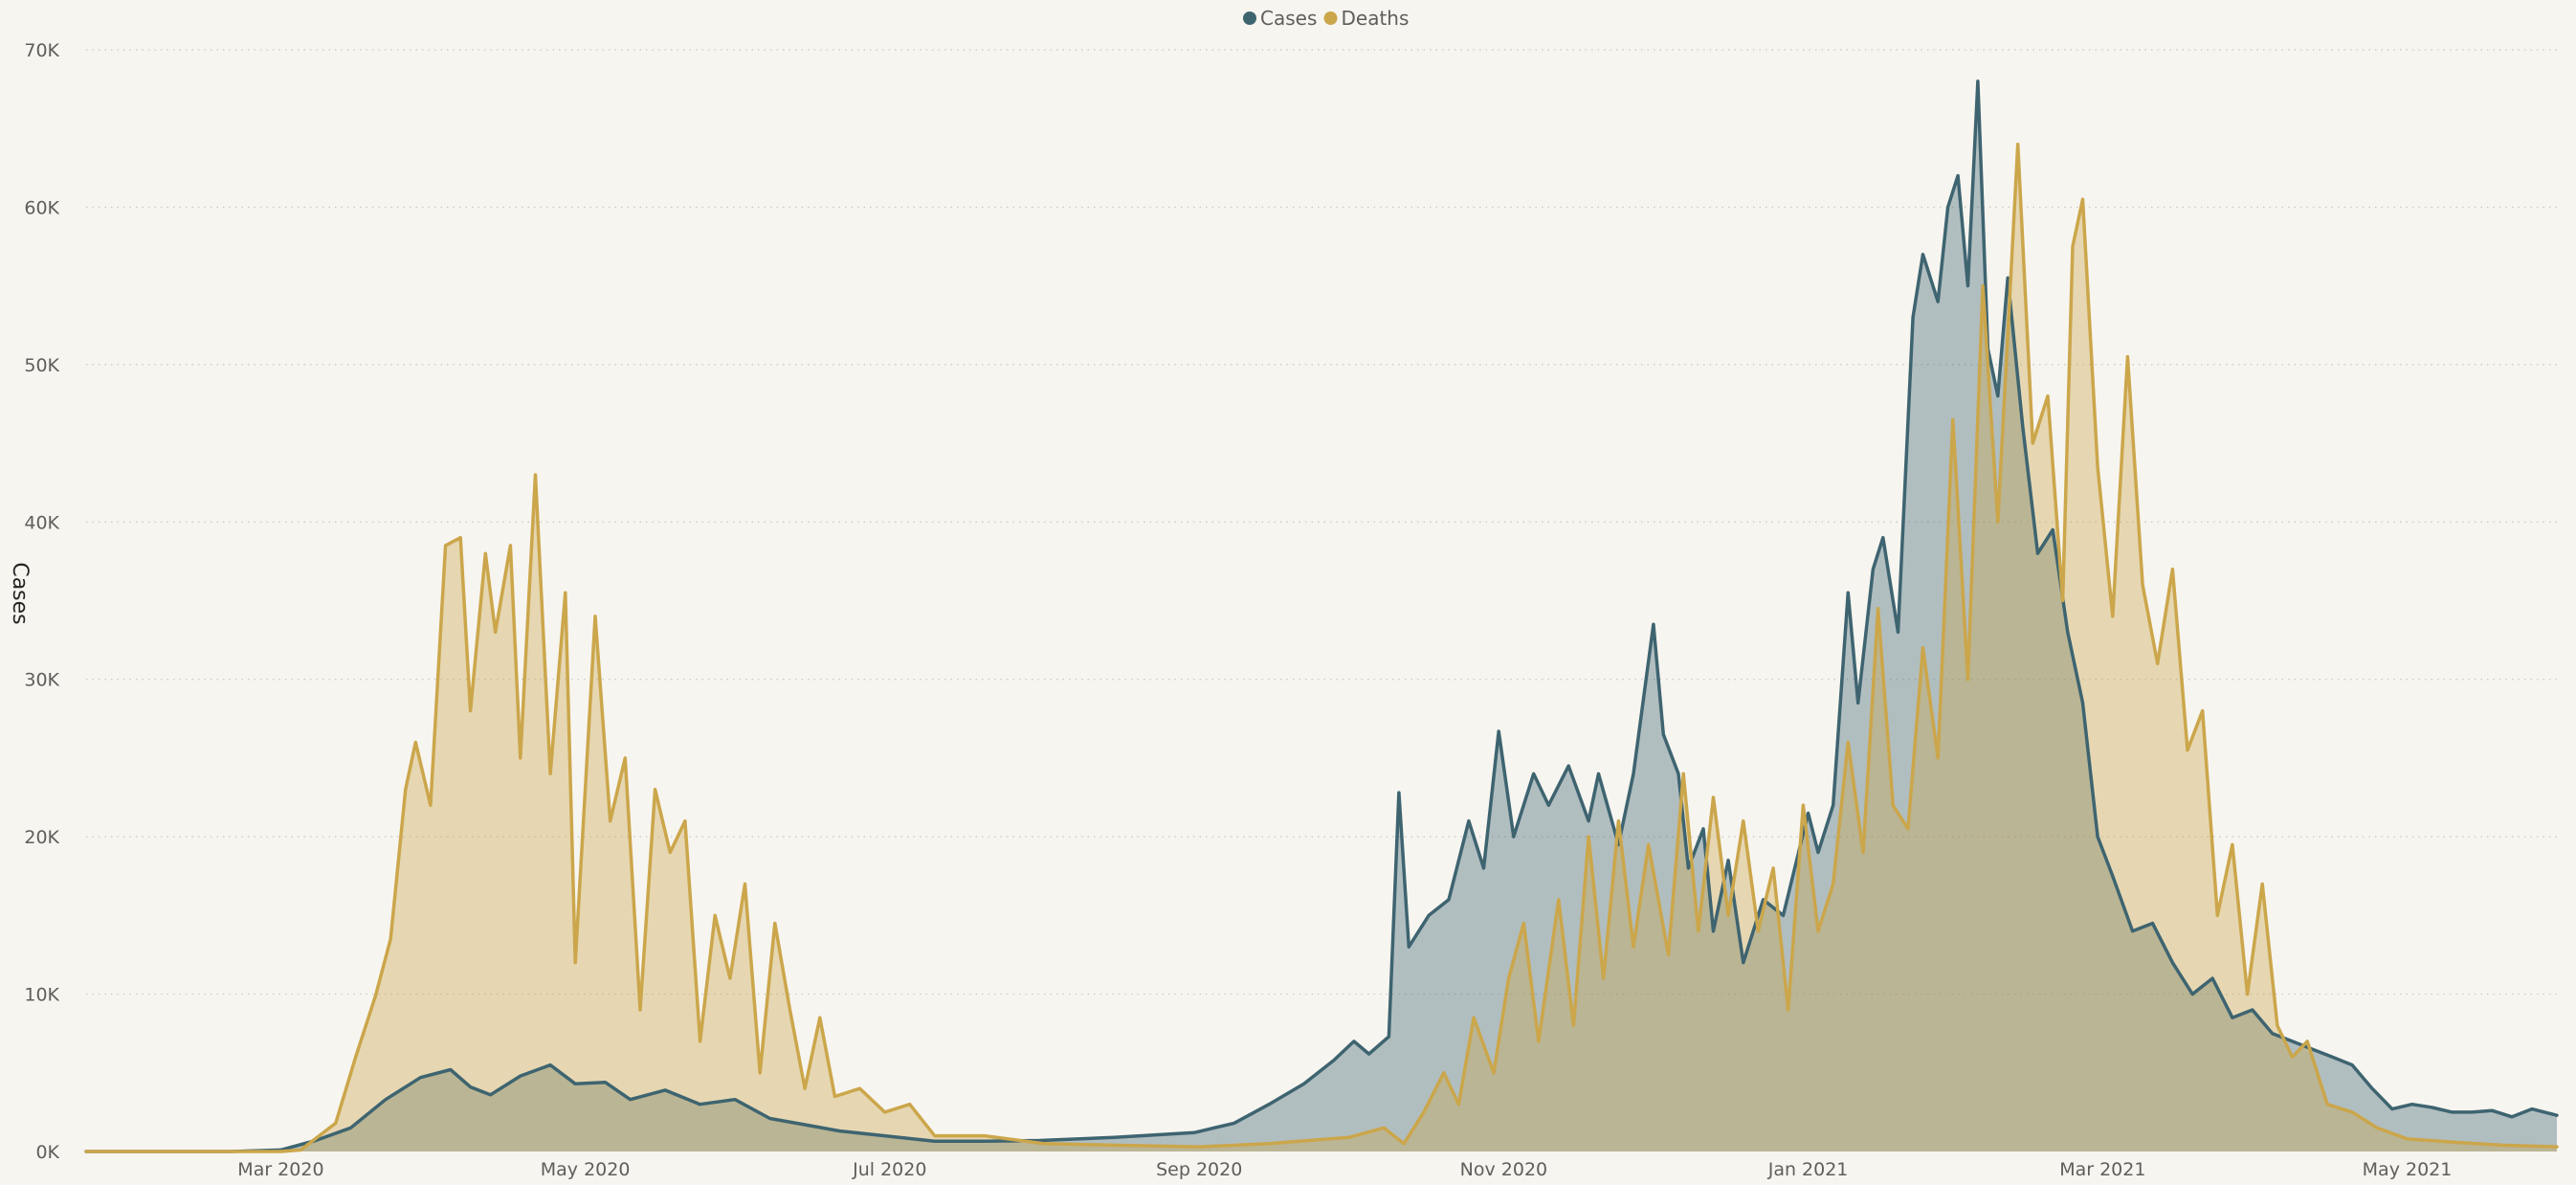 This screenshot has height=1185, width=2576. I want to click on x-tick-label: Nov 2020, so click(1503, 1169).